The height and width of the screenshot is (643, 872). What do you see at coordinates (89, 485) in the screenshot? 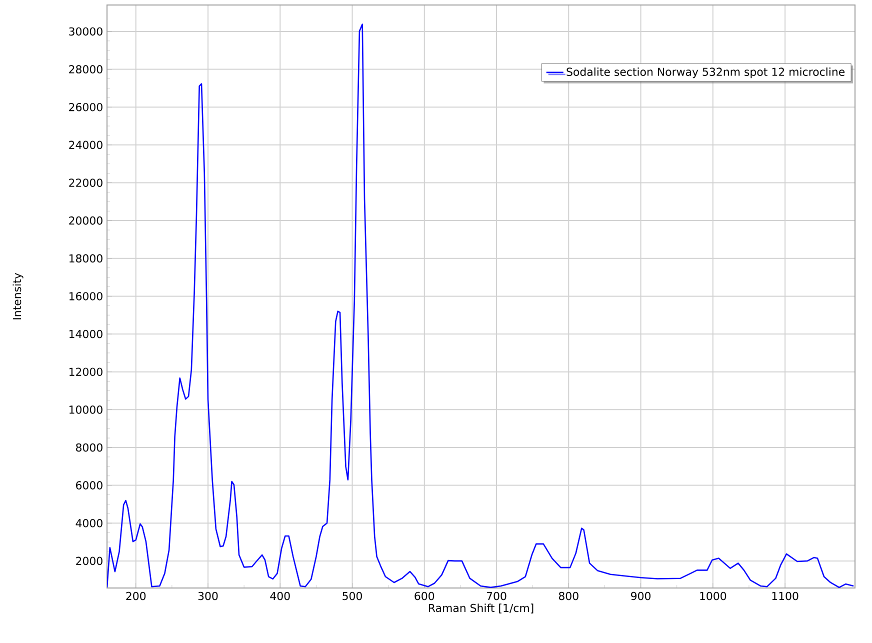
I see `y-tick-label: 6000` at bounding box center [89, 485].